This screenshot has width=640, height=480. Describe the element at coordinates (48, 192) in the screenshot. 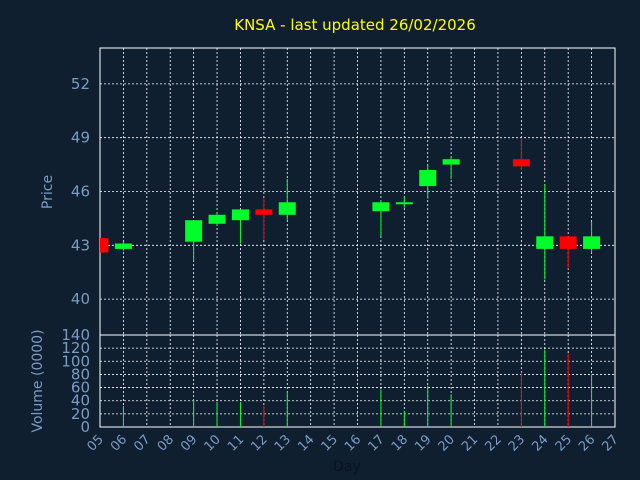

I see `price-axis-label: Price` at that location.